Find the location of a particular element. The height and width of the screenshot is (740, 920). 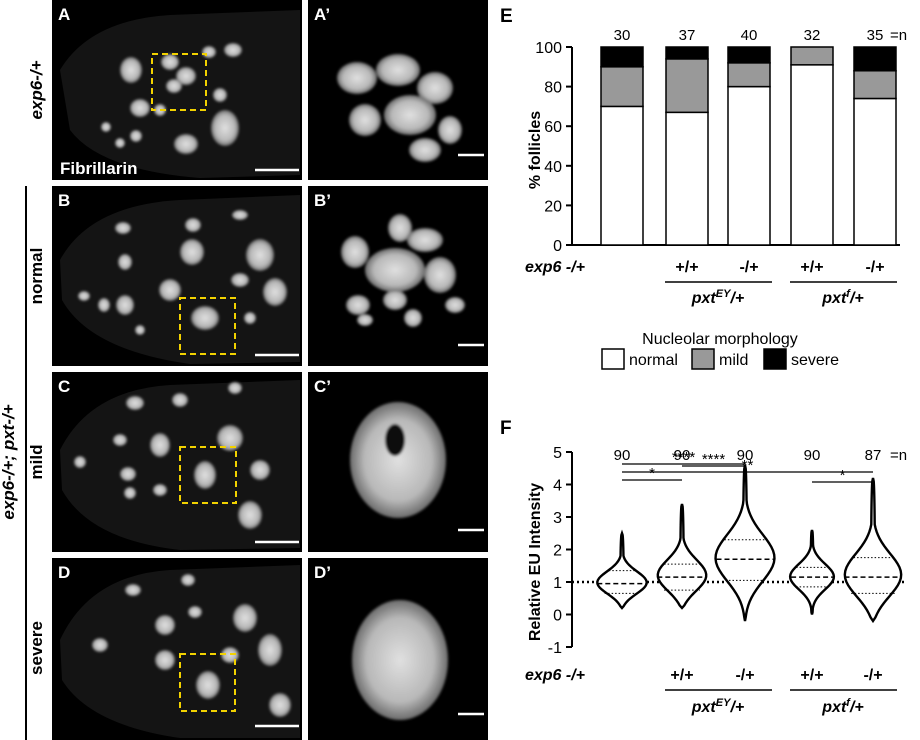

panel-letter-D-prime: D’ is located at coordinates (322, 572).